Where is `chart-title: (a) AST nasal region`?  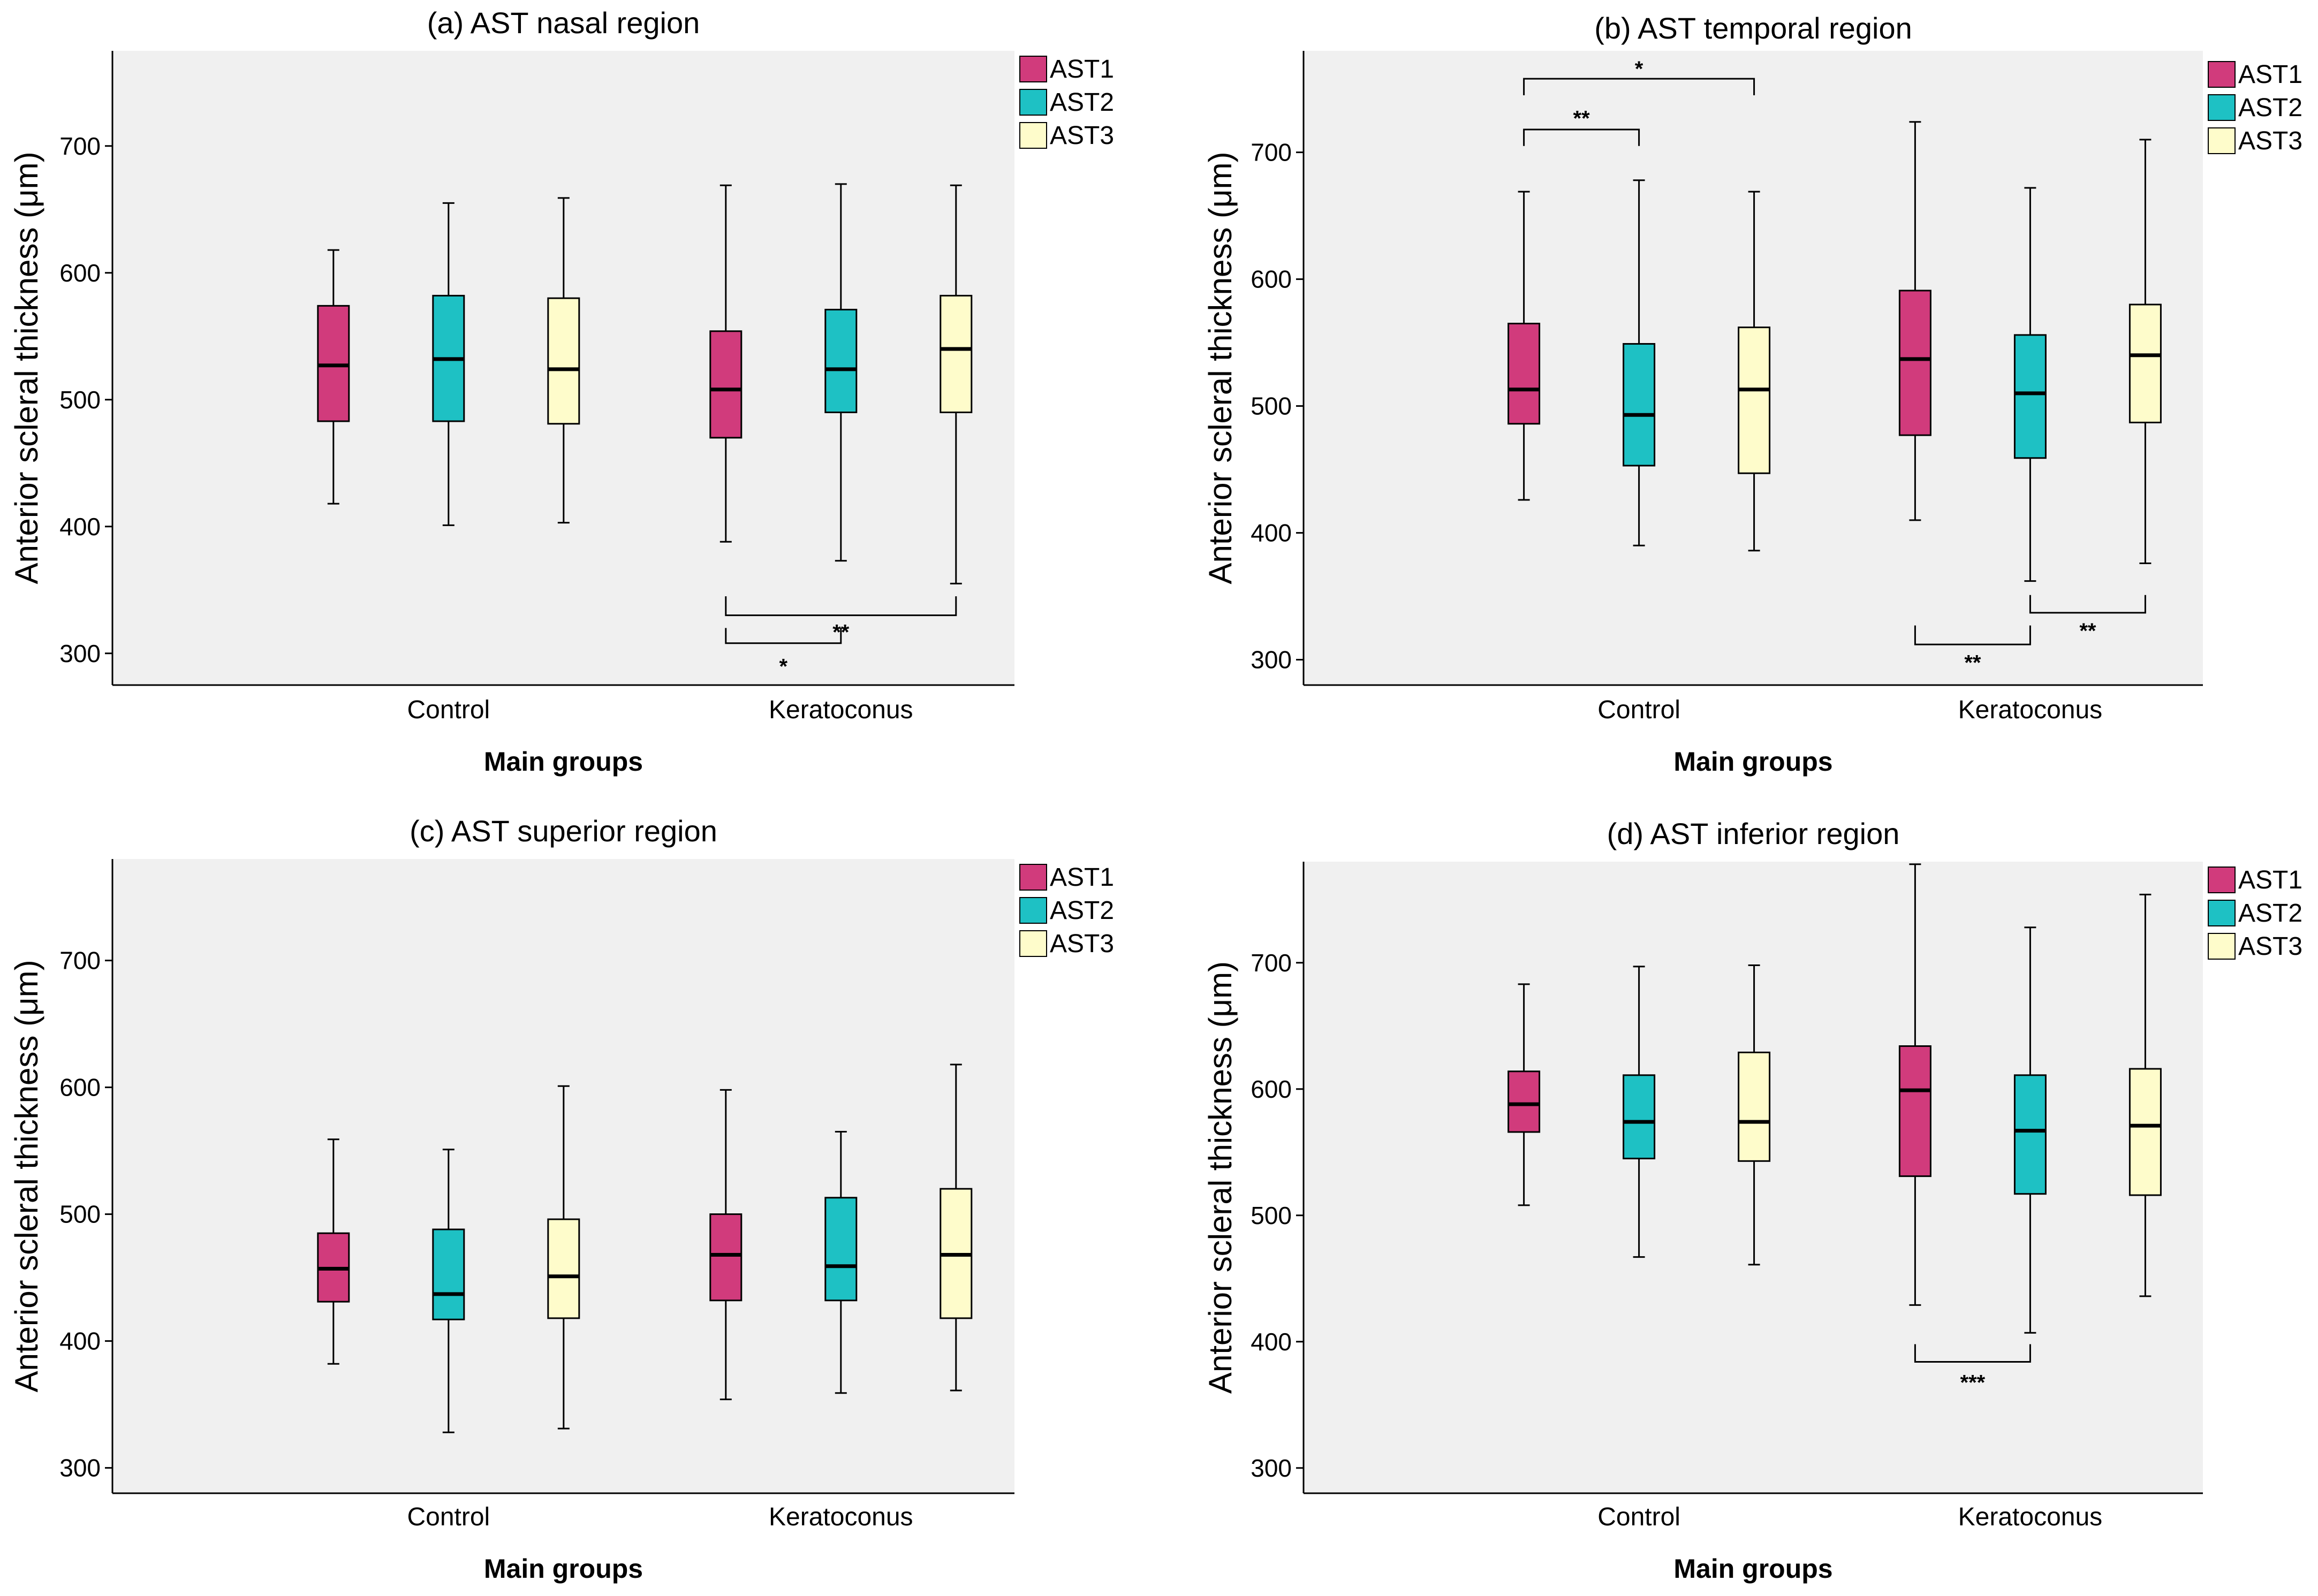 chart-title: (a) AST nasal region is located at coordinates (563, 23).